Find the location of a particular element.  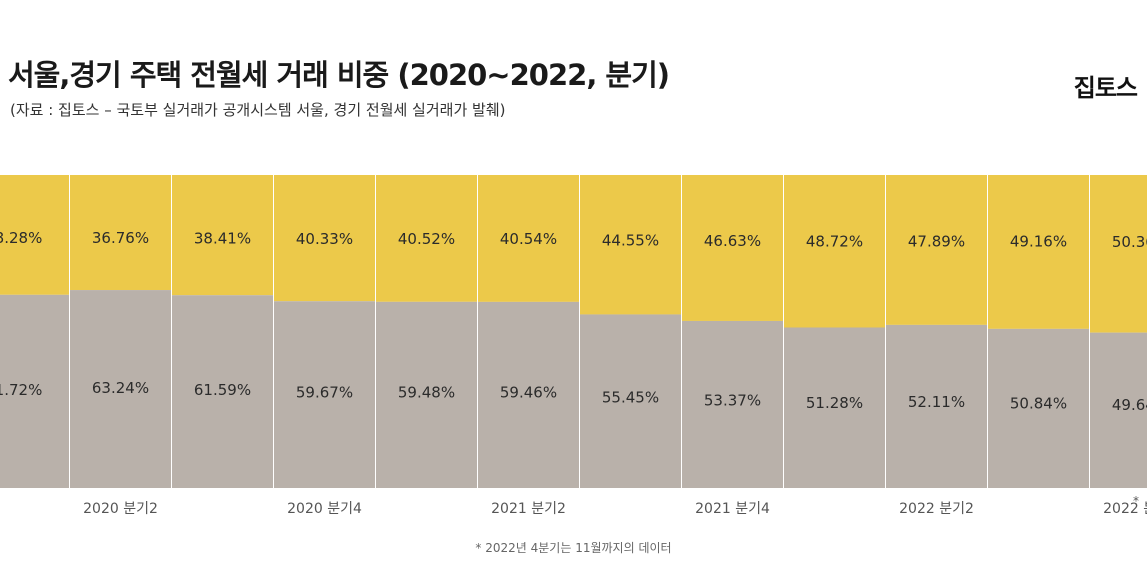

data-label-top: 8.28% is located at coordinates (21, 238).